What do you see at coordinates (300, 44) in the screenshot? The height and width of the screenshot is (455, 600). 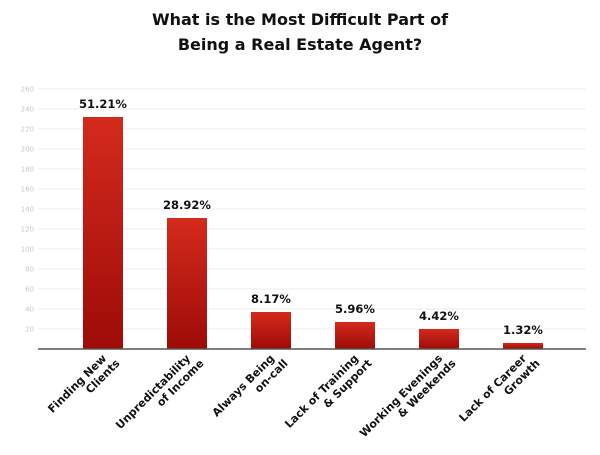 I see `chart-title-line-2: Being a Real Estate Agent?` at bounding box center [300, 44].